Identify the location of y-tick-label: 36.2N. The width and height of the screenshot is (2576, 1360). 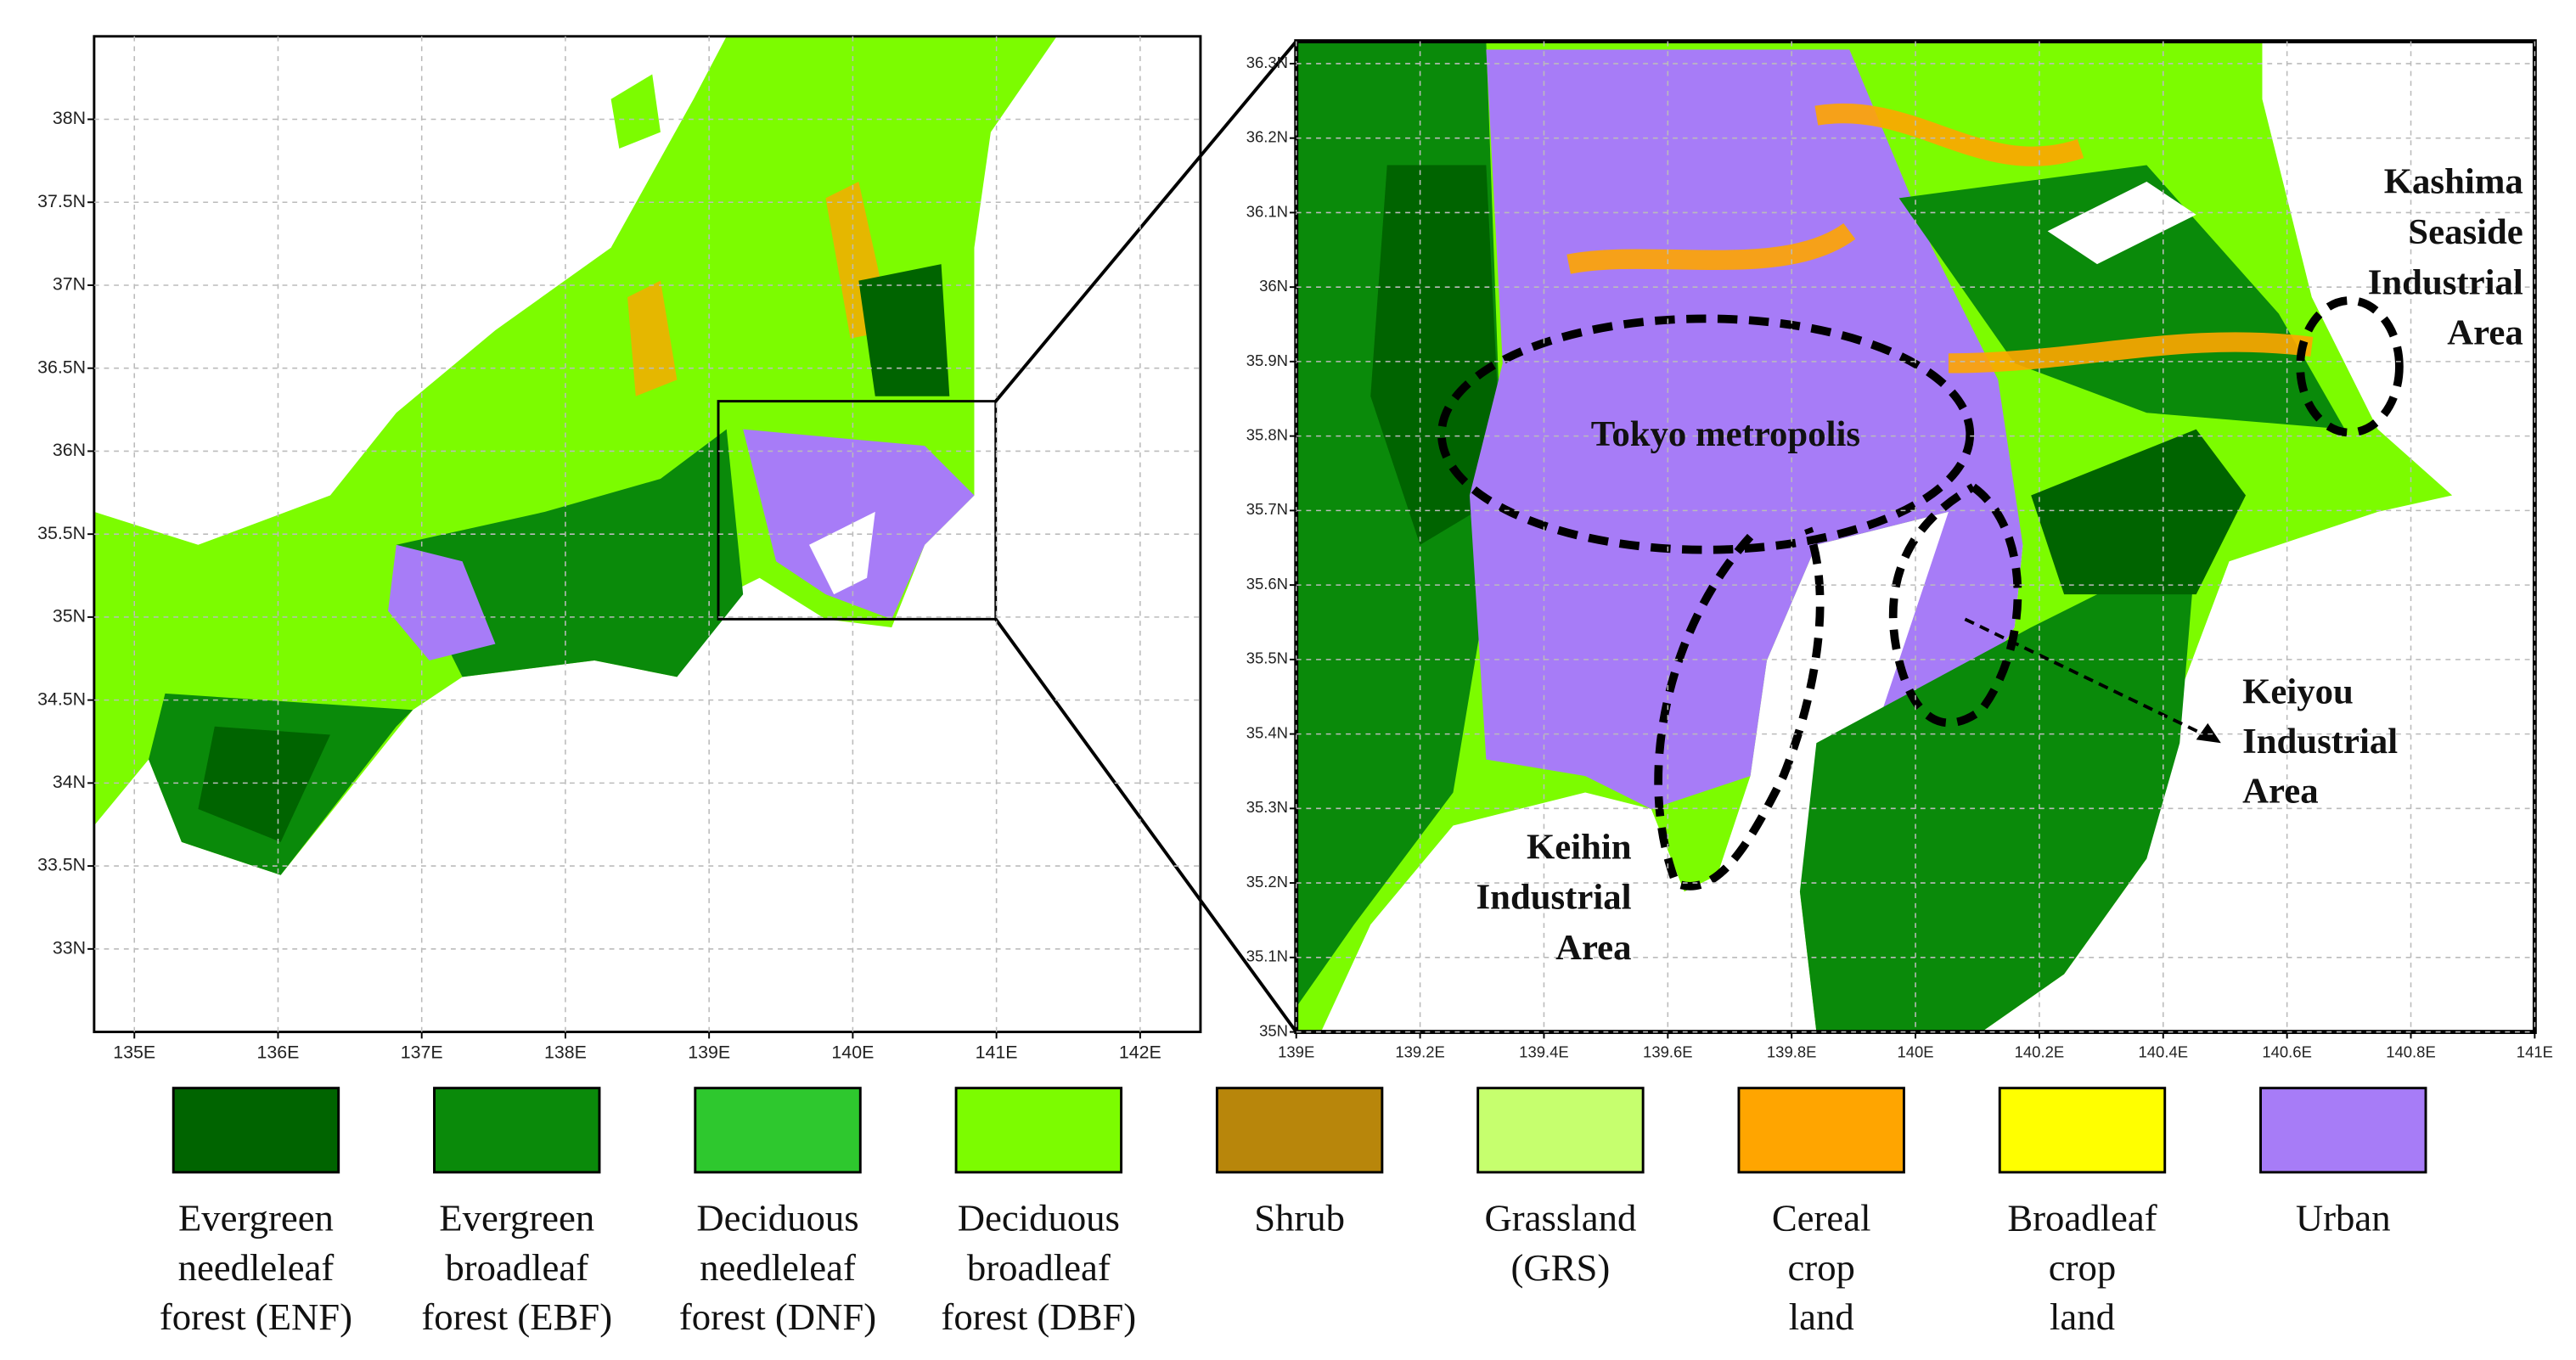
(1267, 137).